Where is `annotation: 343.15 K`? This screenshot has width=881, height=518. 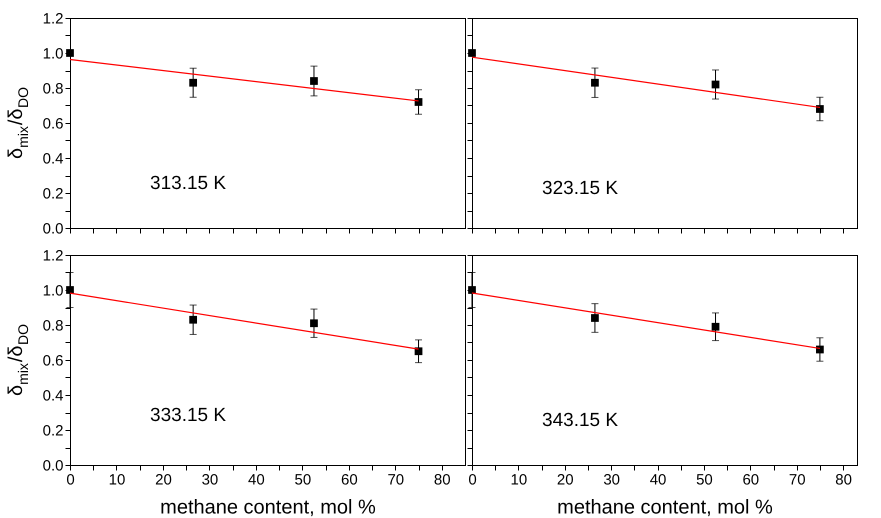
annotation: 343.15 K is located at coordinates (580, 420).